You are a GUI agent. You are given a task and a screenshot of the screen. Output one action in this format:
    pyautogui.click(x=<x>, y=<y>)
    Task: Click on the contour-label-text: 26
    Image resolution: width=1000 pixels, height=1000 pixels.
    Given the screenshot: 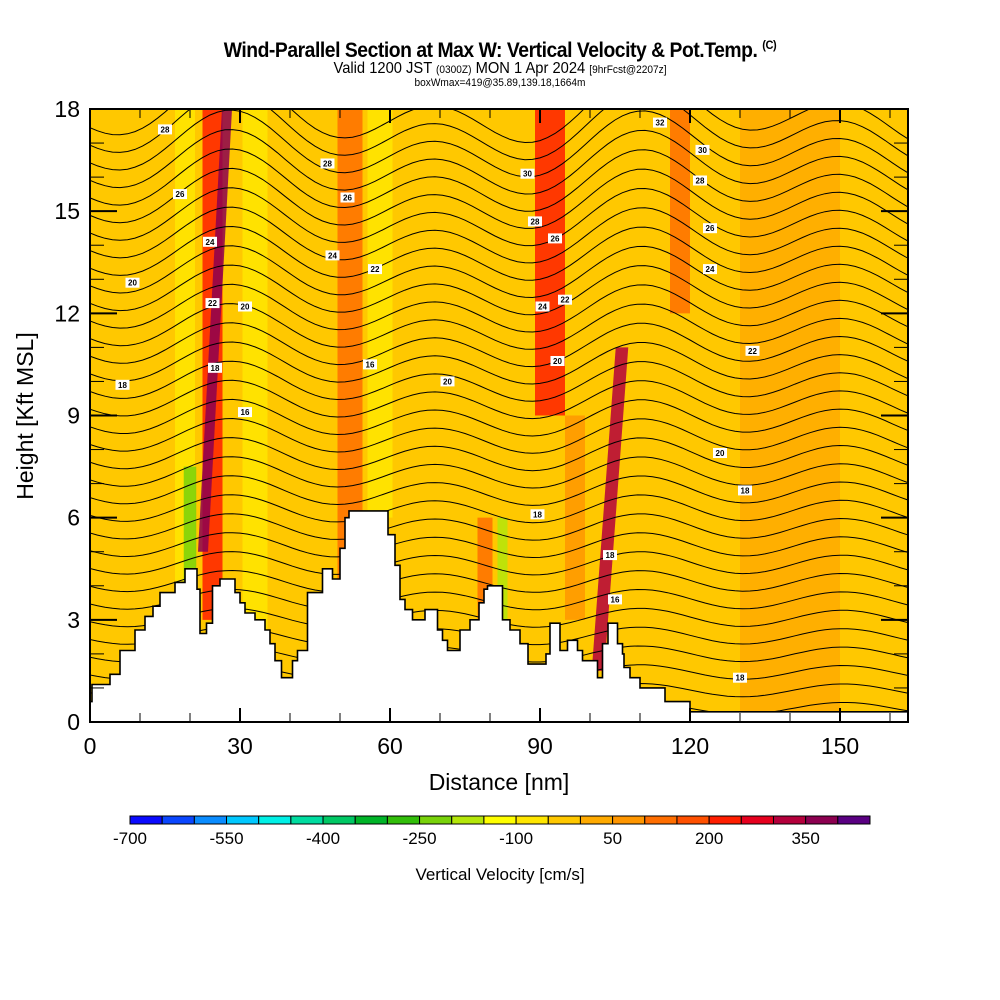 What is the action you would take?
    pyautogui.click(x=555, y=238)
    